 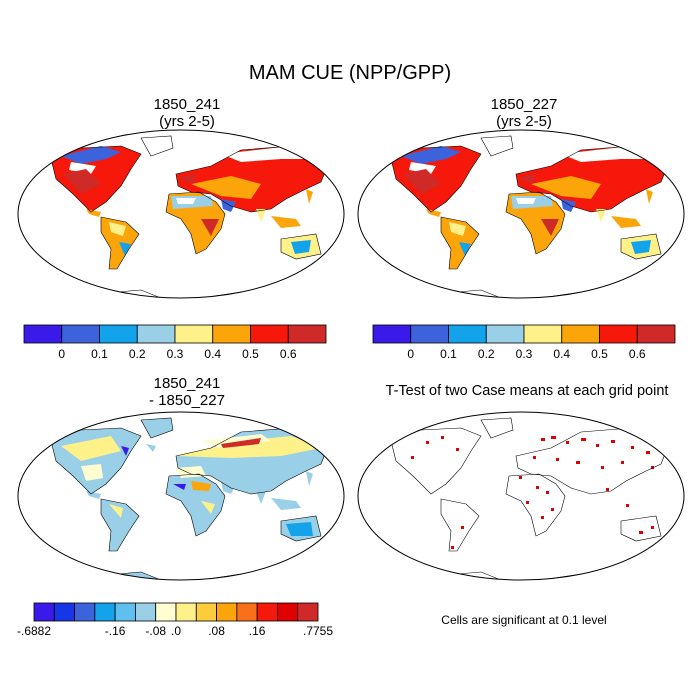 What do you see at coordinates (257, 631) in the screenshot?
I see `colorbar-tick-label: .16` at bounding box center [257, 631].